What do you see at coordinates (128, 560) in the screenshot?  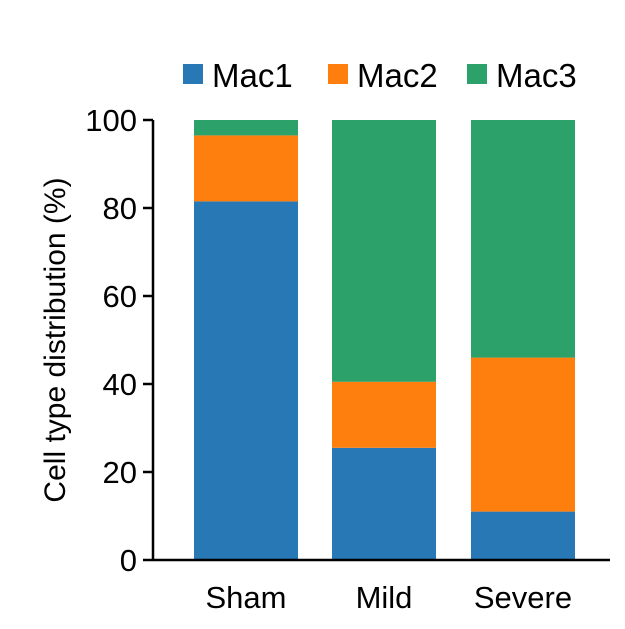 I see `y-tick-label: 0` at bounding box center [128, 560].